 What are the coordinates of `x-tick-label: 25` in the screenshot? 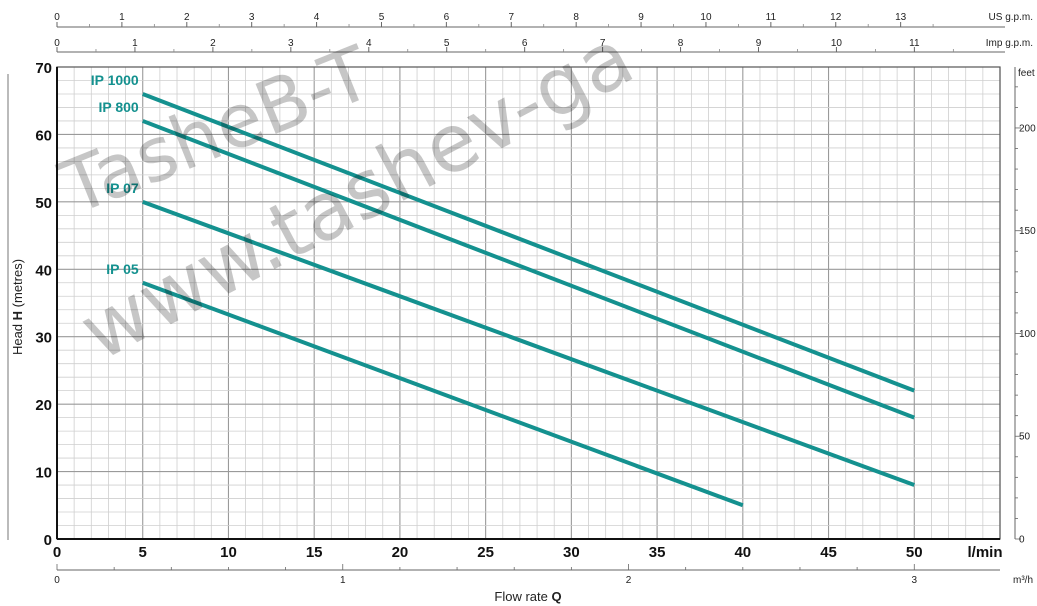 It's located at (485, 552).